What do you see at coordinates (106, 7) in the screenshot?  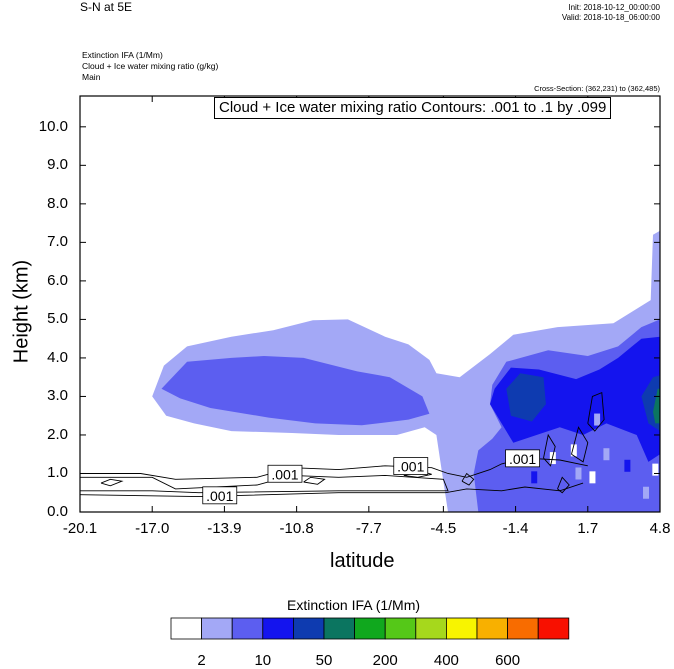 I see `plot-title: S-N at 5E` at bounding box center [106, 7].